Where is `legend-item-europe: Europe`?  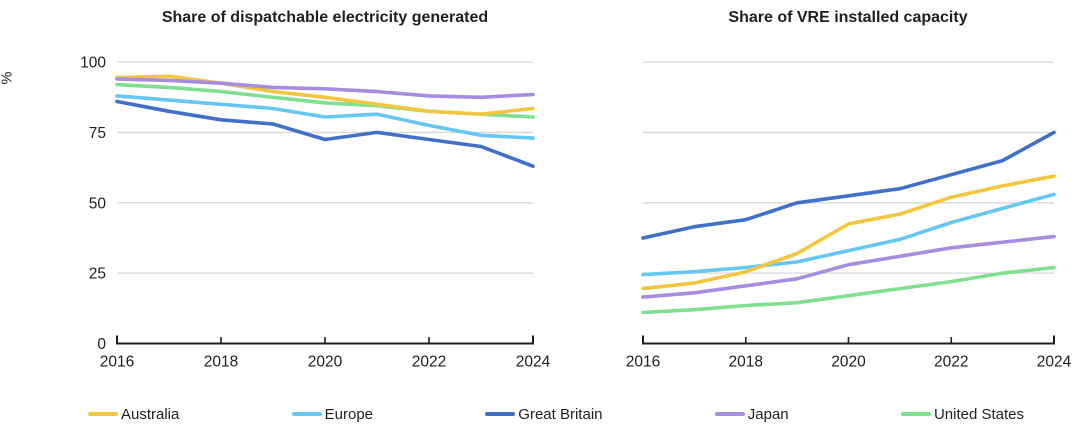 legend-item-europe: Europe is located at coordinates (332, 414).